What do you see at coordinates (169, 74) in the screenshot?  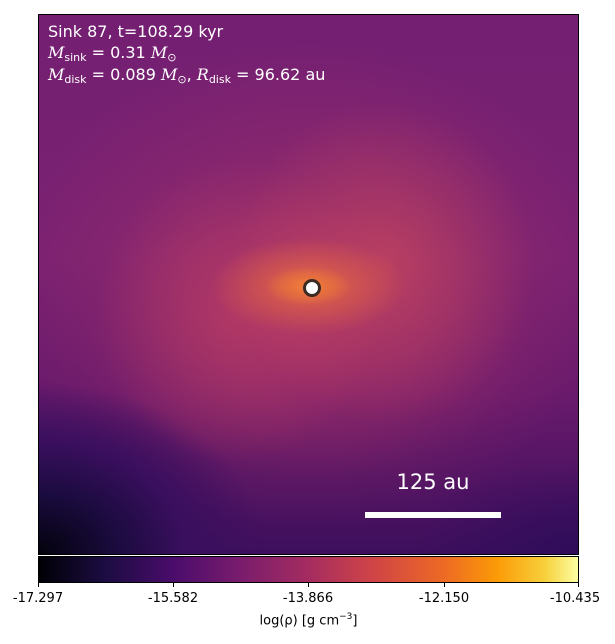 I see `disk-solar-mass-symbol: M` at bounding box center [169, 74].